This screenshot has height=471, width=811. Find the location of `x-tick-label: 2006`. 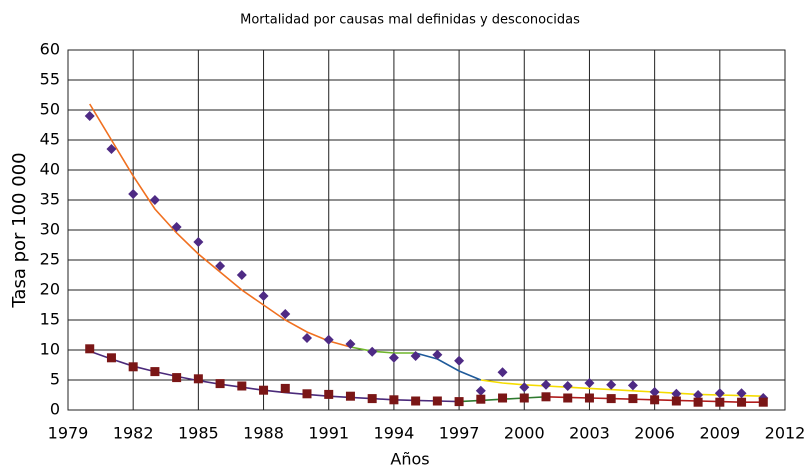

x-tick-label: 2006 is located at coordinates (654, 433).